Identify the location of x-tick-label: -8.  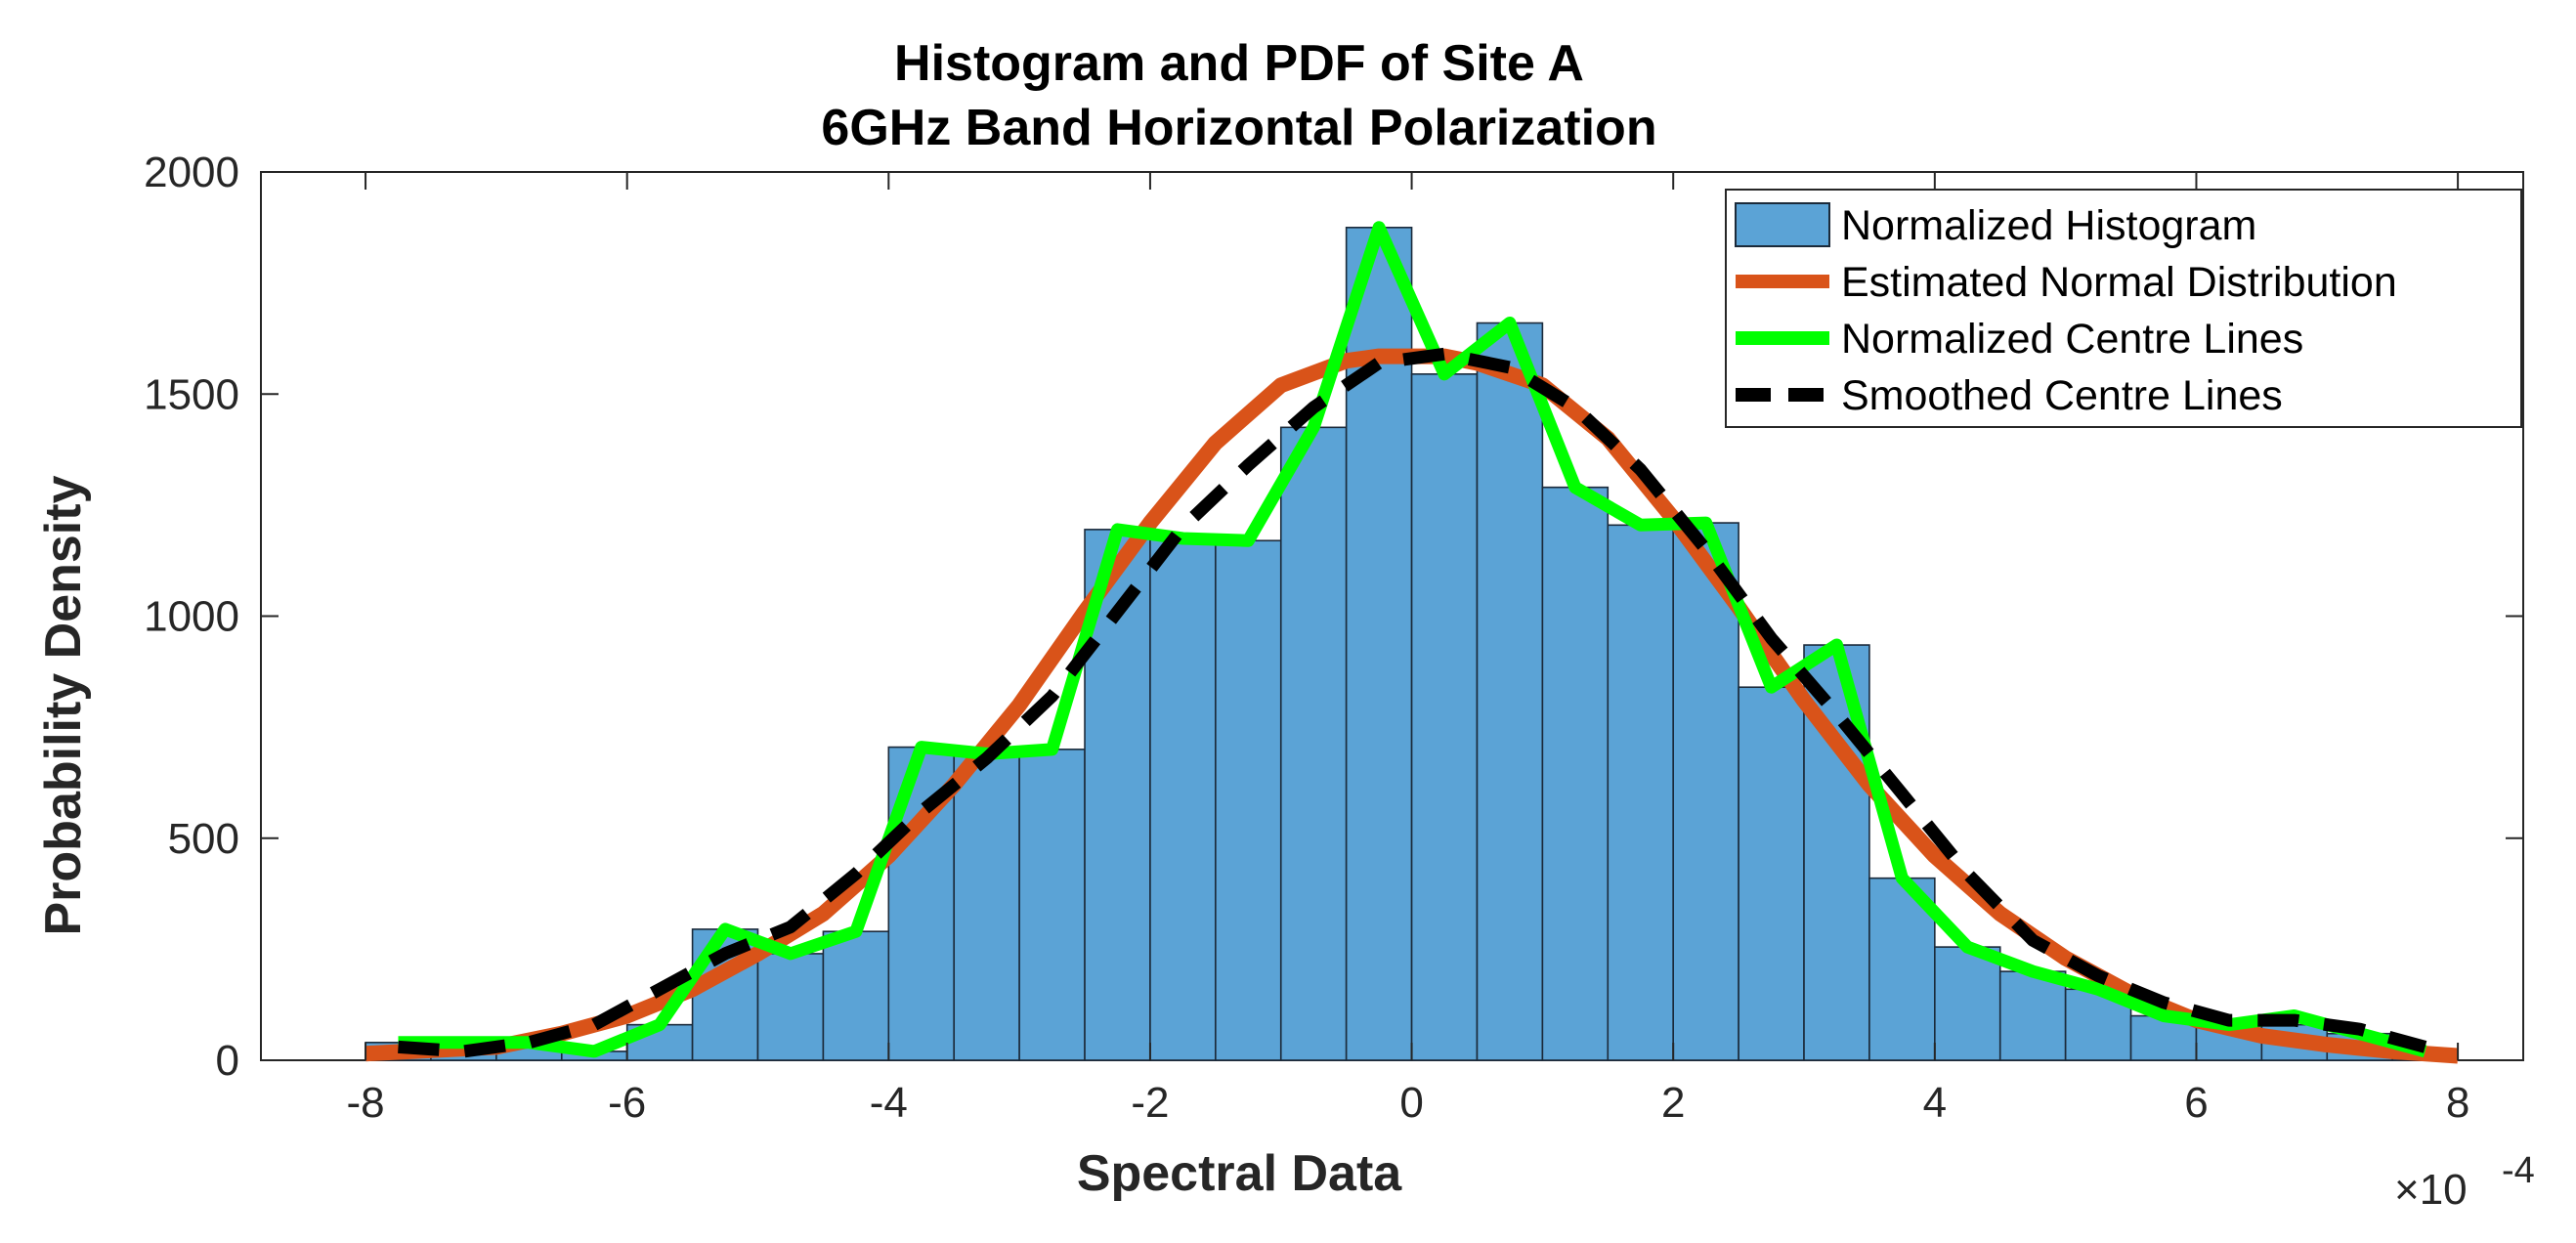
(365, 1103).